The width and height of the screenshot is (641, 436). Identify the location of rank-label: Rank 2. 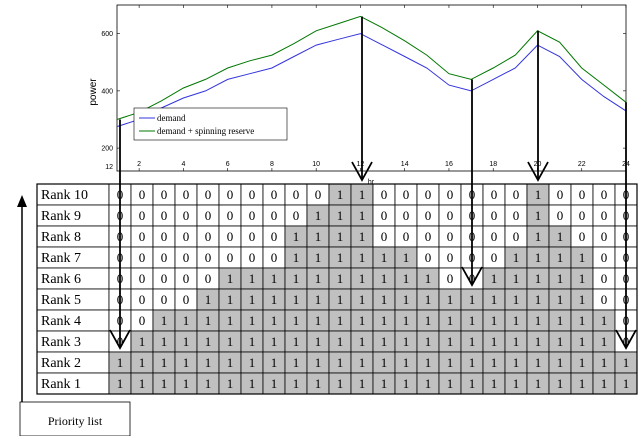
(61, 363).